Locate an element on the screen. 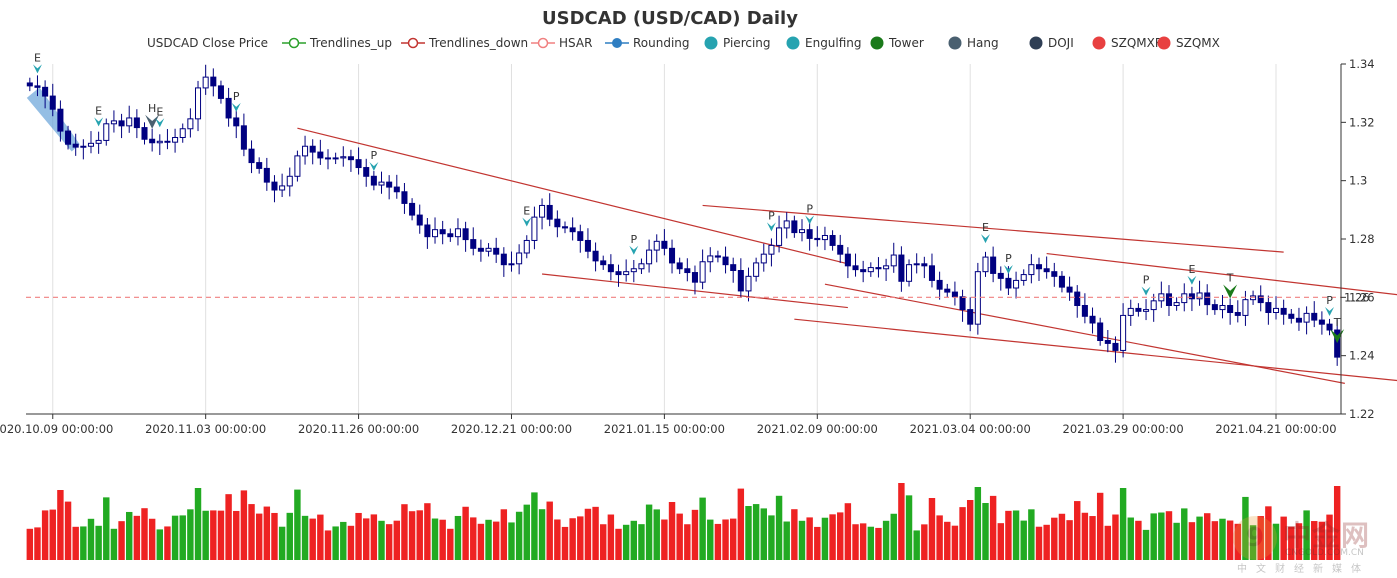  legend-item: Trendlines_down is located at coordinates (464, 43).